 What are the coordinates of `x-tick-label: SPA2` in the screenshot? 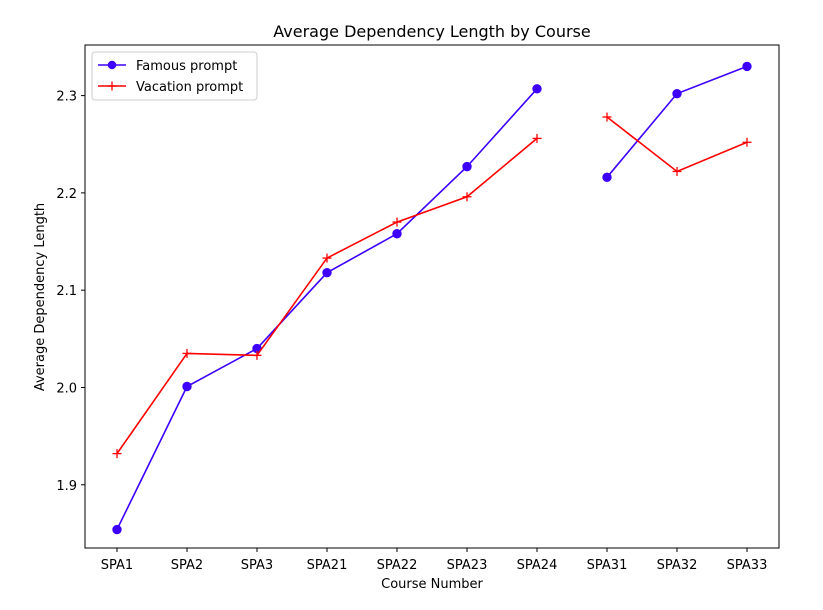 It's located at (187, 565).